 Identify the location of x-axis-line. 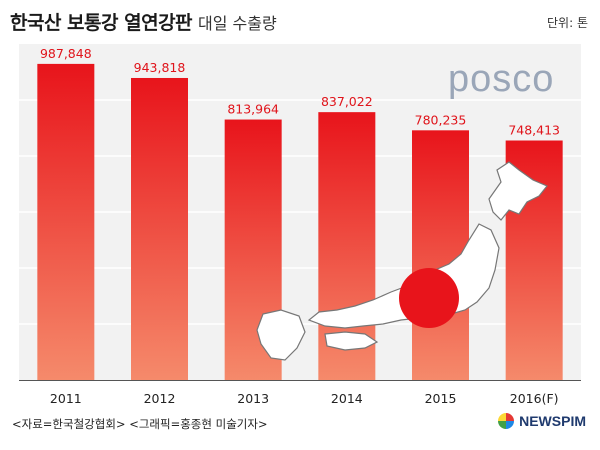
(300, 380).